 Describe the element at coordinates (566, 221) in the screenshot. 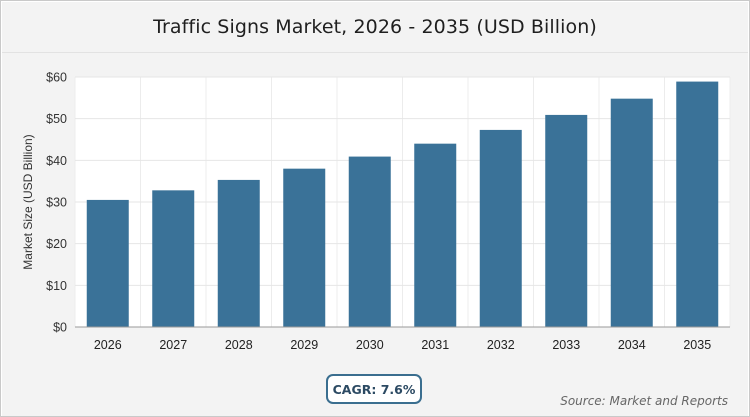

I see `bar-2033` at that location.